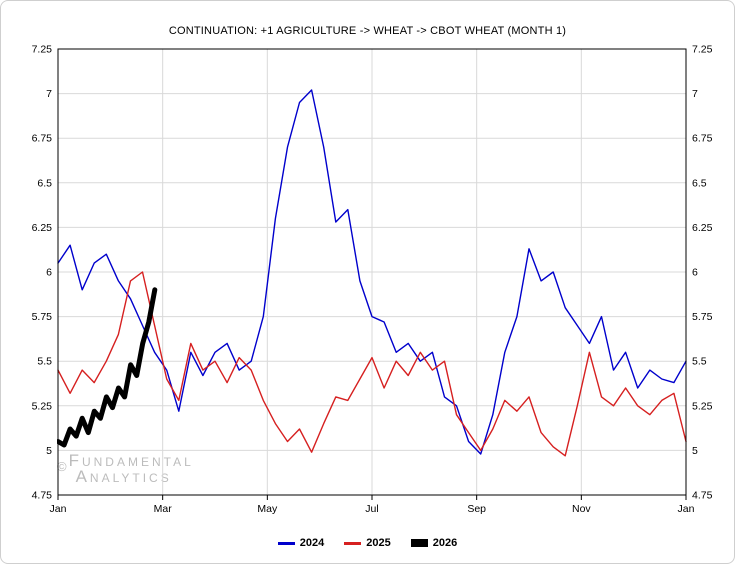 This screenshot has height=564, width=735. What do you see at coordinates (42, 50) in the screenshot?
I see `y-axis-label-left: 7.25` at bounding box center [42, 50].